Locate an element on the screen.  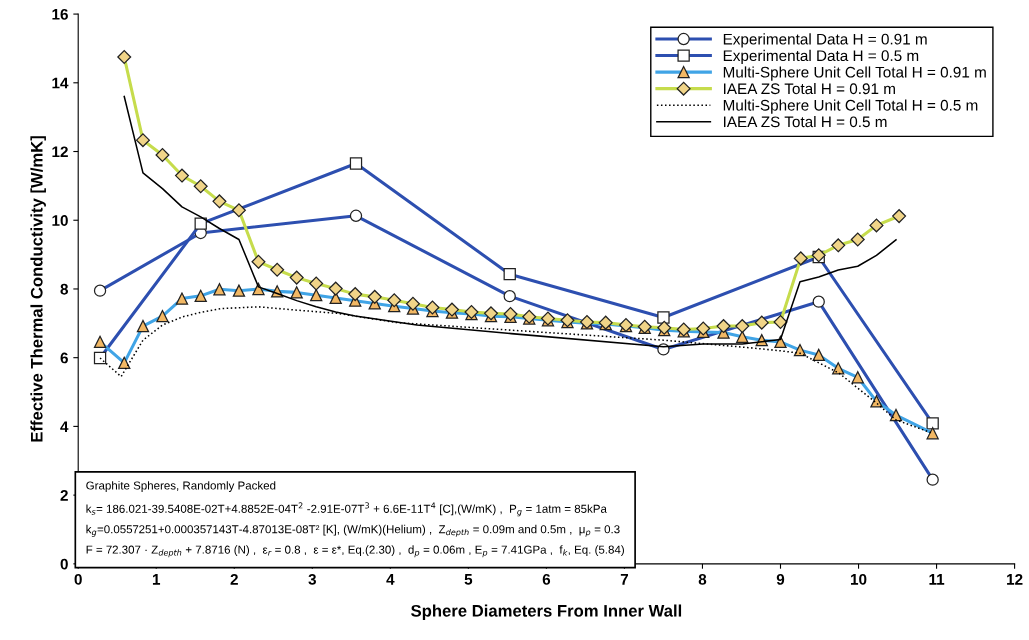
y-tick-label: 4 is located at coordinates (64, 426).